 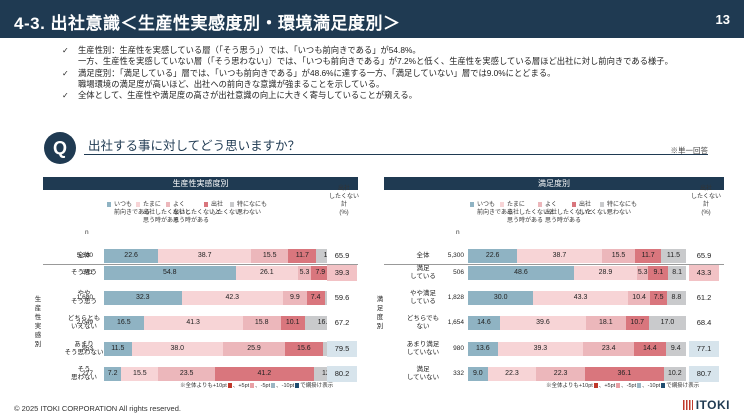 What do you see at coordinates (580, 298) in the screenshot?
I see `bar-segment: 43.3` at bounding box center [580, 298].